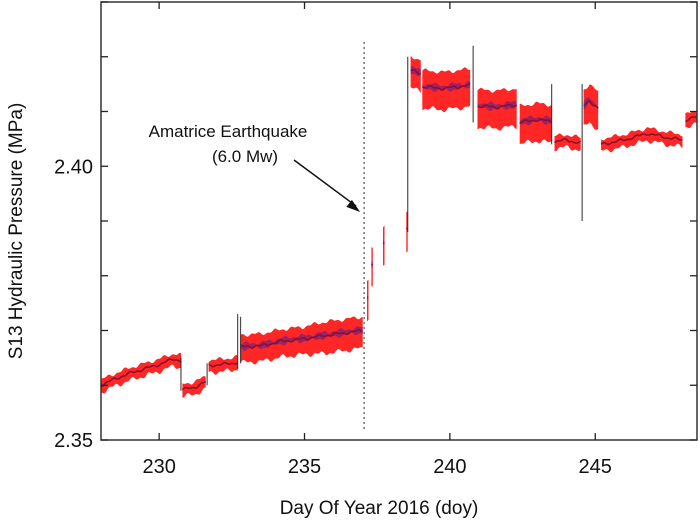  What do you see at coordinates (353, 206) in the screenshot?
I see `annotation-arrowhead` at bounding box center [353, 206].